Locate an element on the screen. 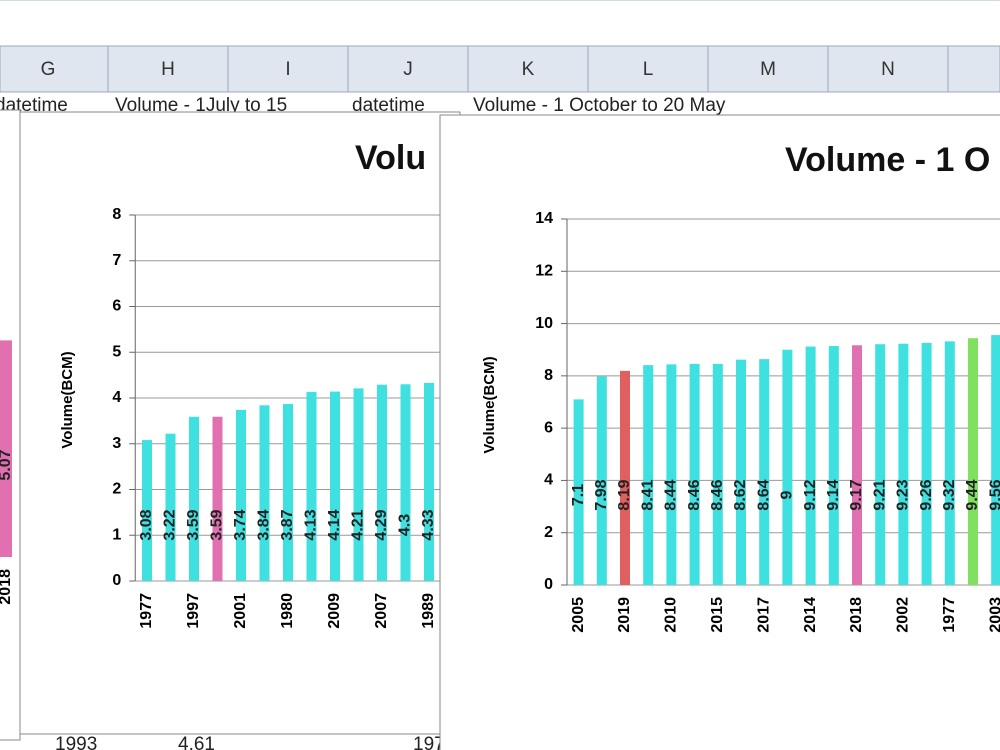  column-header: I is located at coordinates (287, 69).